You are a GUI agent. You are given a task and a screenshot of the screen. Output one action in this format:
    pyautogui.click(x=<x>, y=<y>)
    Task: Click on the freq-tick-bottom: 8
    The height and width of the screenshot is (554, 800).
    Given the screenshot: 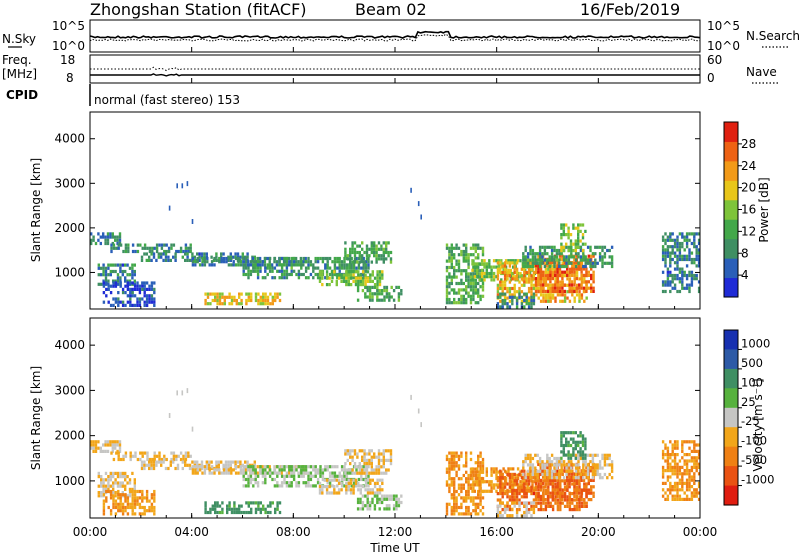 What is the action you would take?
    pyautogui.click(x=70, y=78)
    